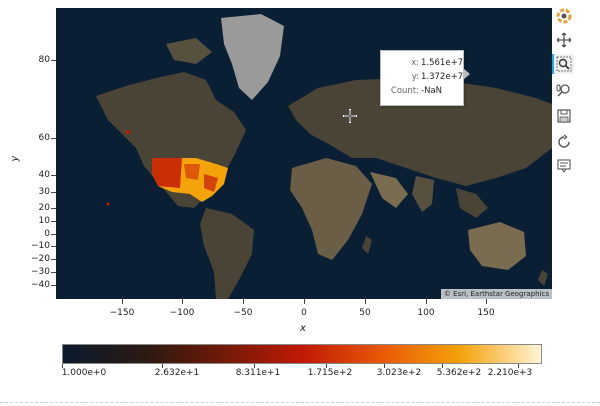 The height and width of the screenshot is (406, 600). Describe the element at coordinates (40, 259) in the screenshot. I see `y-tick-label: −20` at that location.